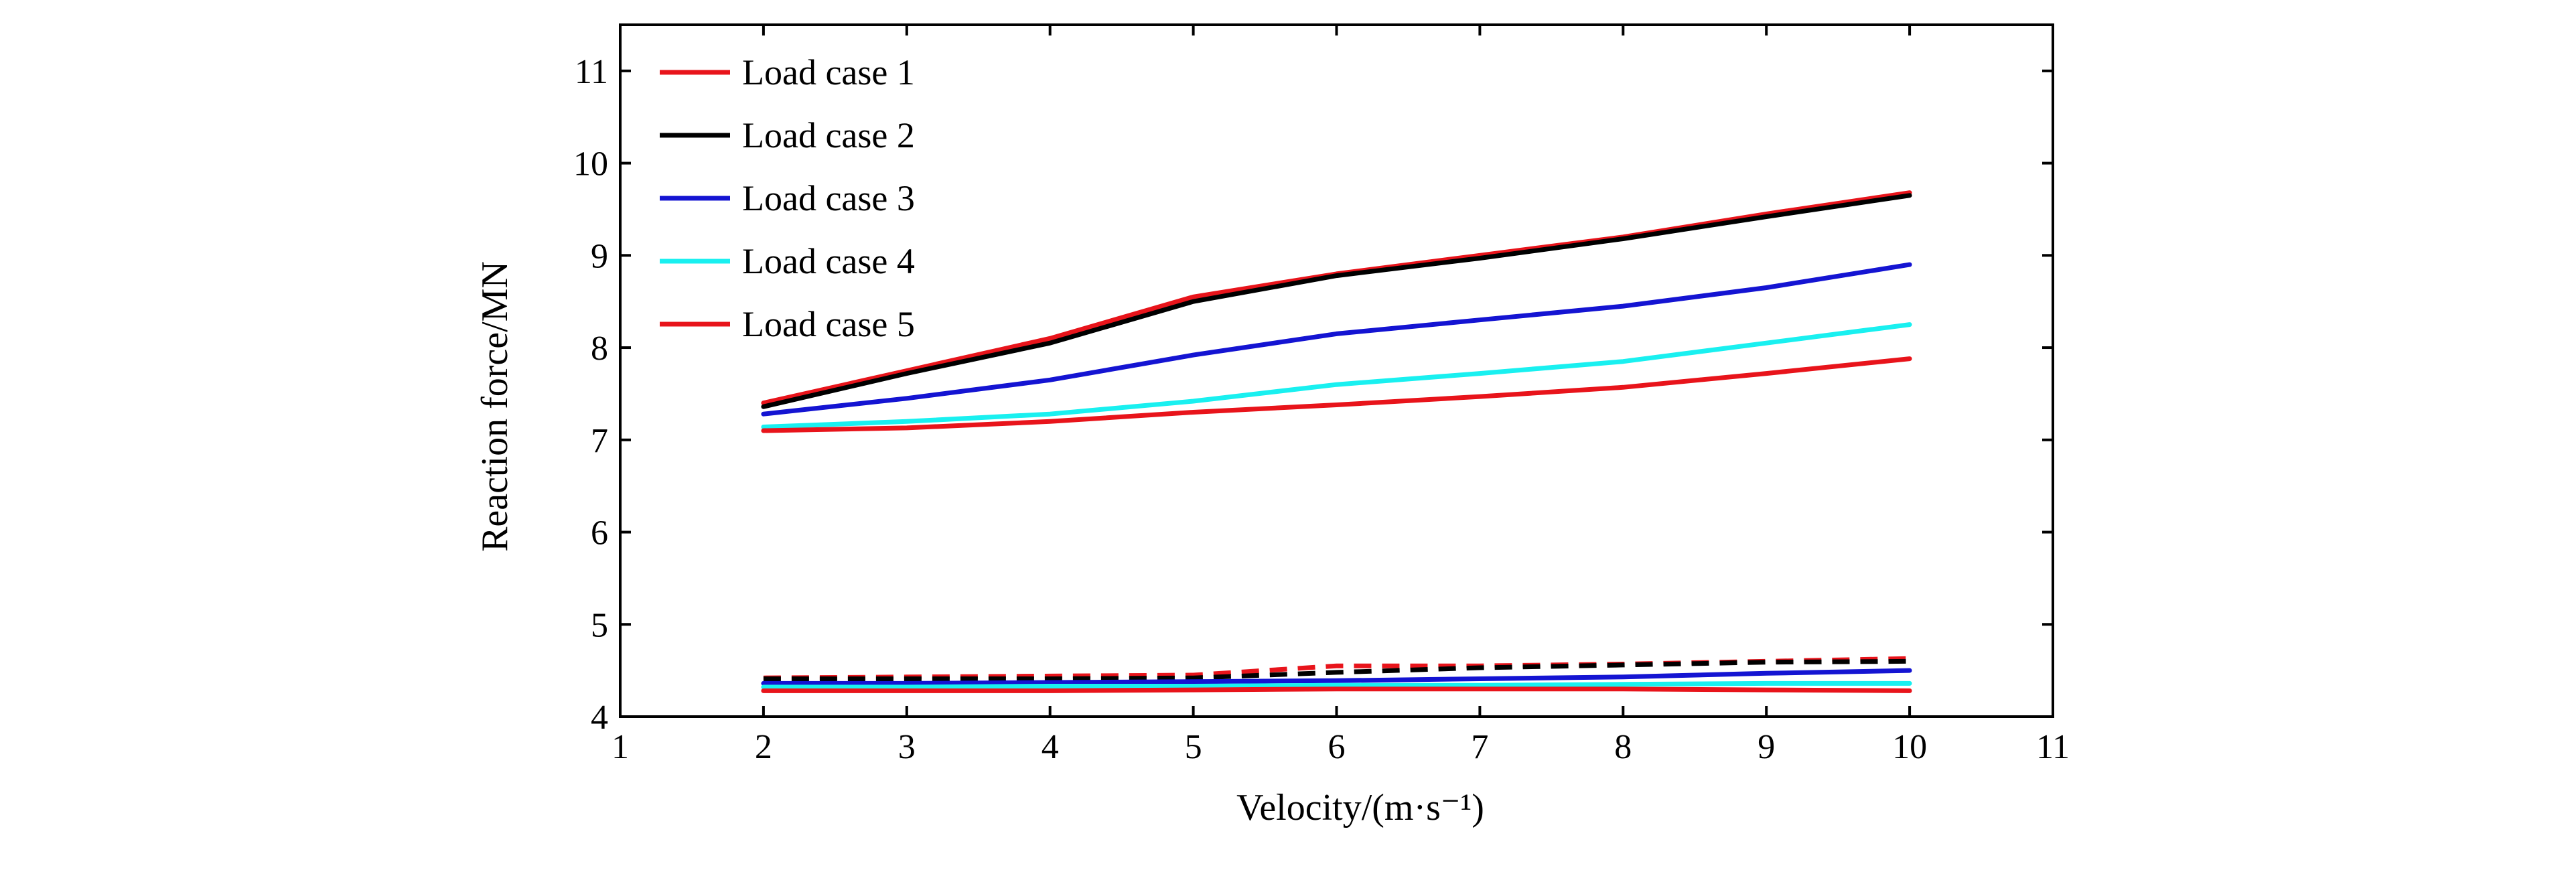 The height and width of the screenshot is (870, 2576). Describe the element at coordinates (1623, 747) in the screenshot. I see `x-tick-label: 8` at that location.